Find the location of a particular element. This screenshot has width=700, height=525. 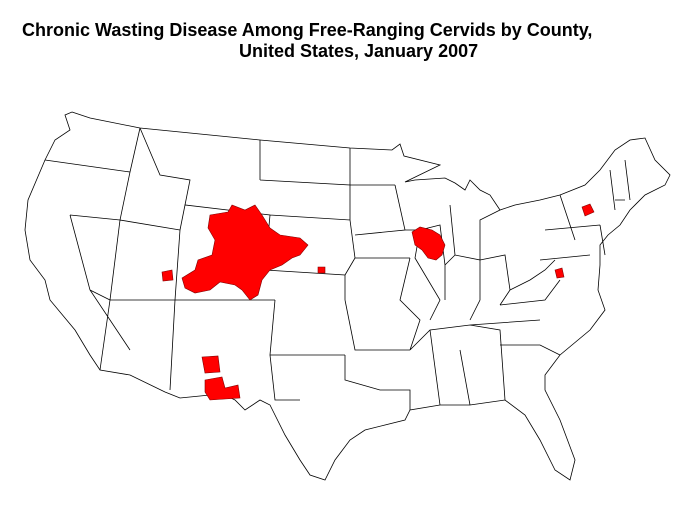

cwd-area-utah is located at coordinates (167, 275).